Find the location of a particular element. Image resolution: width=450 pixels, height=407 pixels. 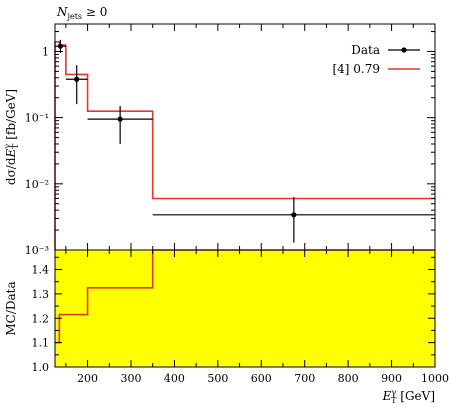

y-tick-label: 10⁻³ is located at coordinates (37, 250).